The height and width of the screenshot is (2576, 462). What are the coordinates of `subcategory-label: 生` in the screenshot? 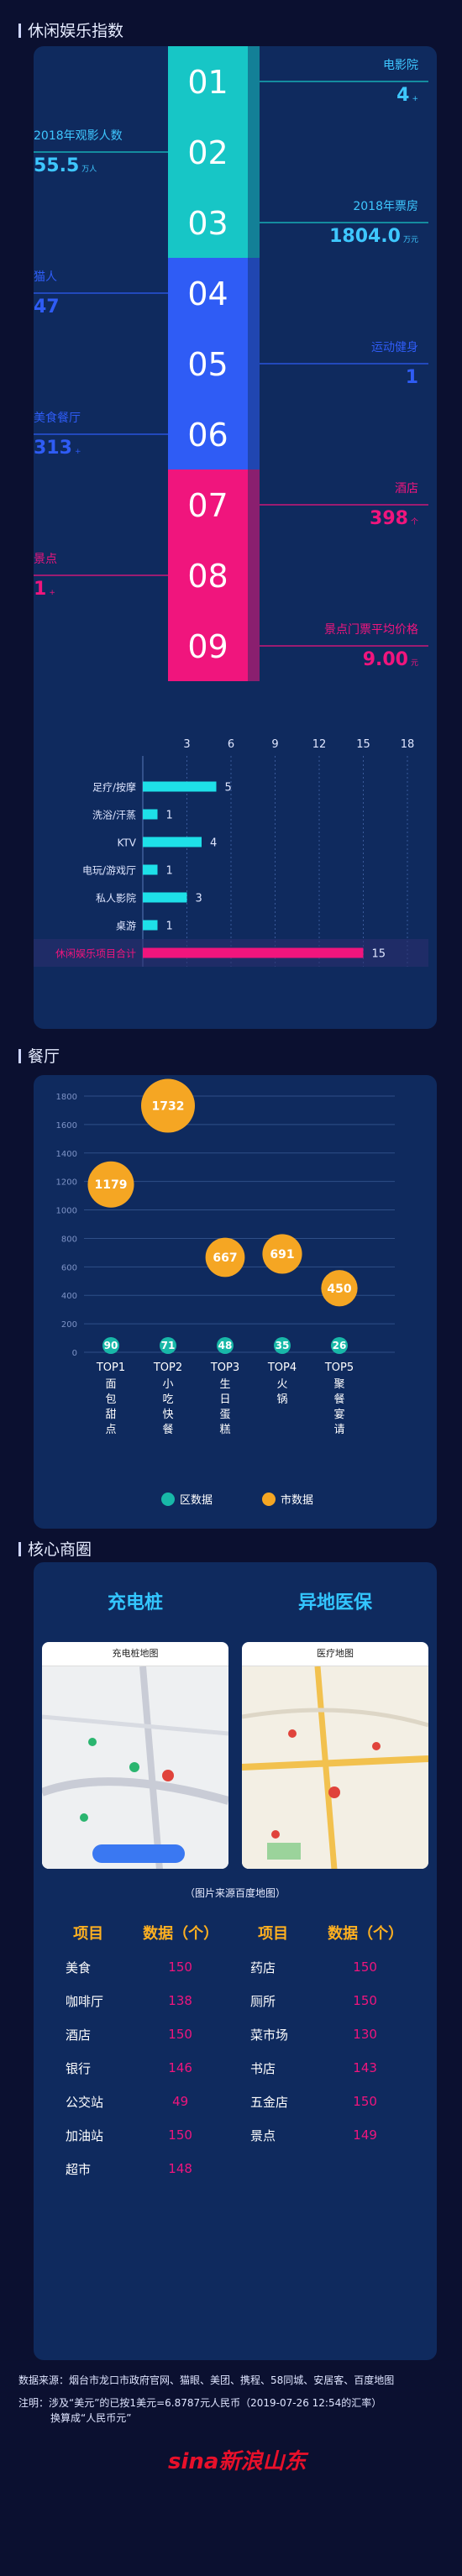 It's located at (224, 1384).